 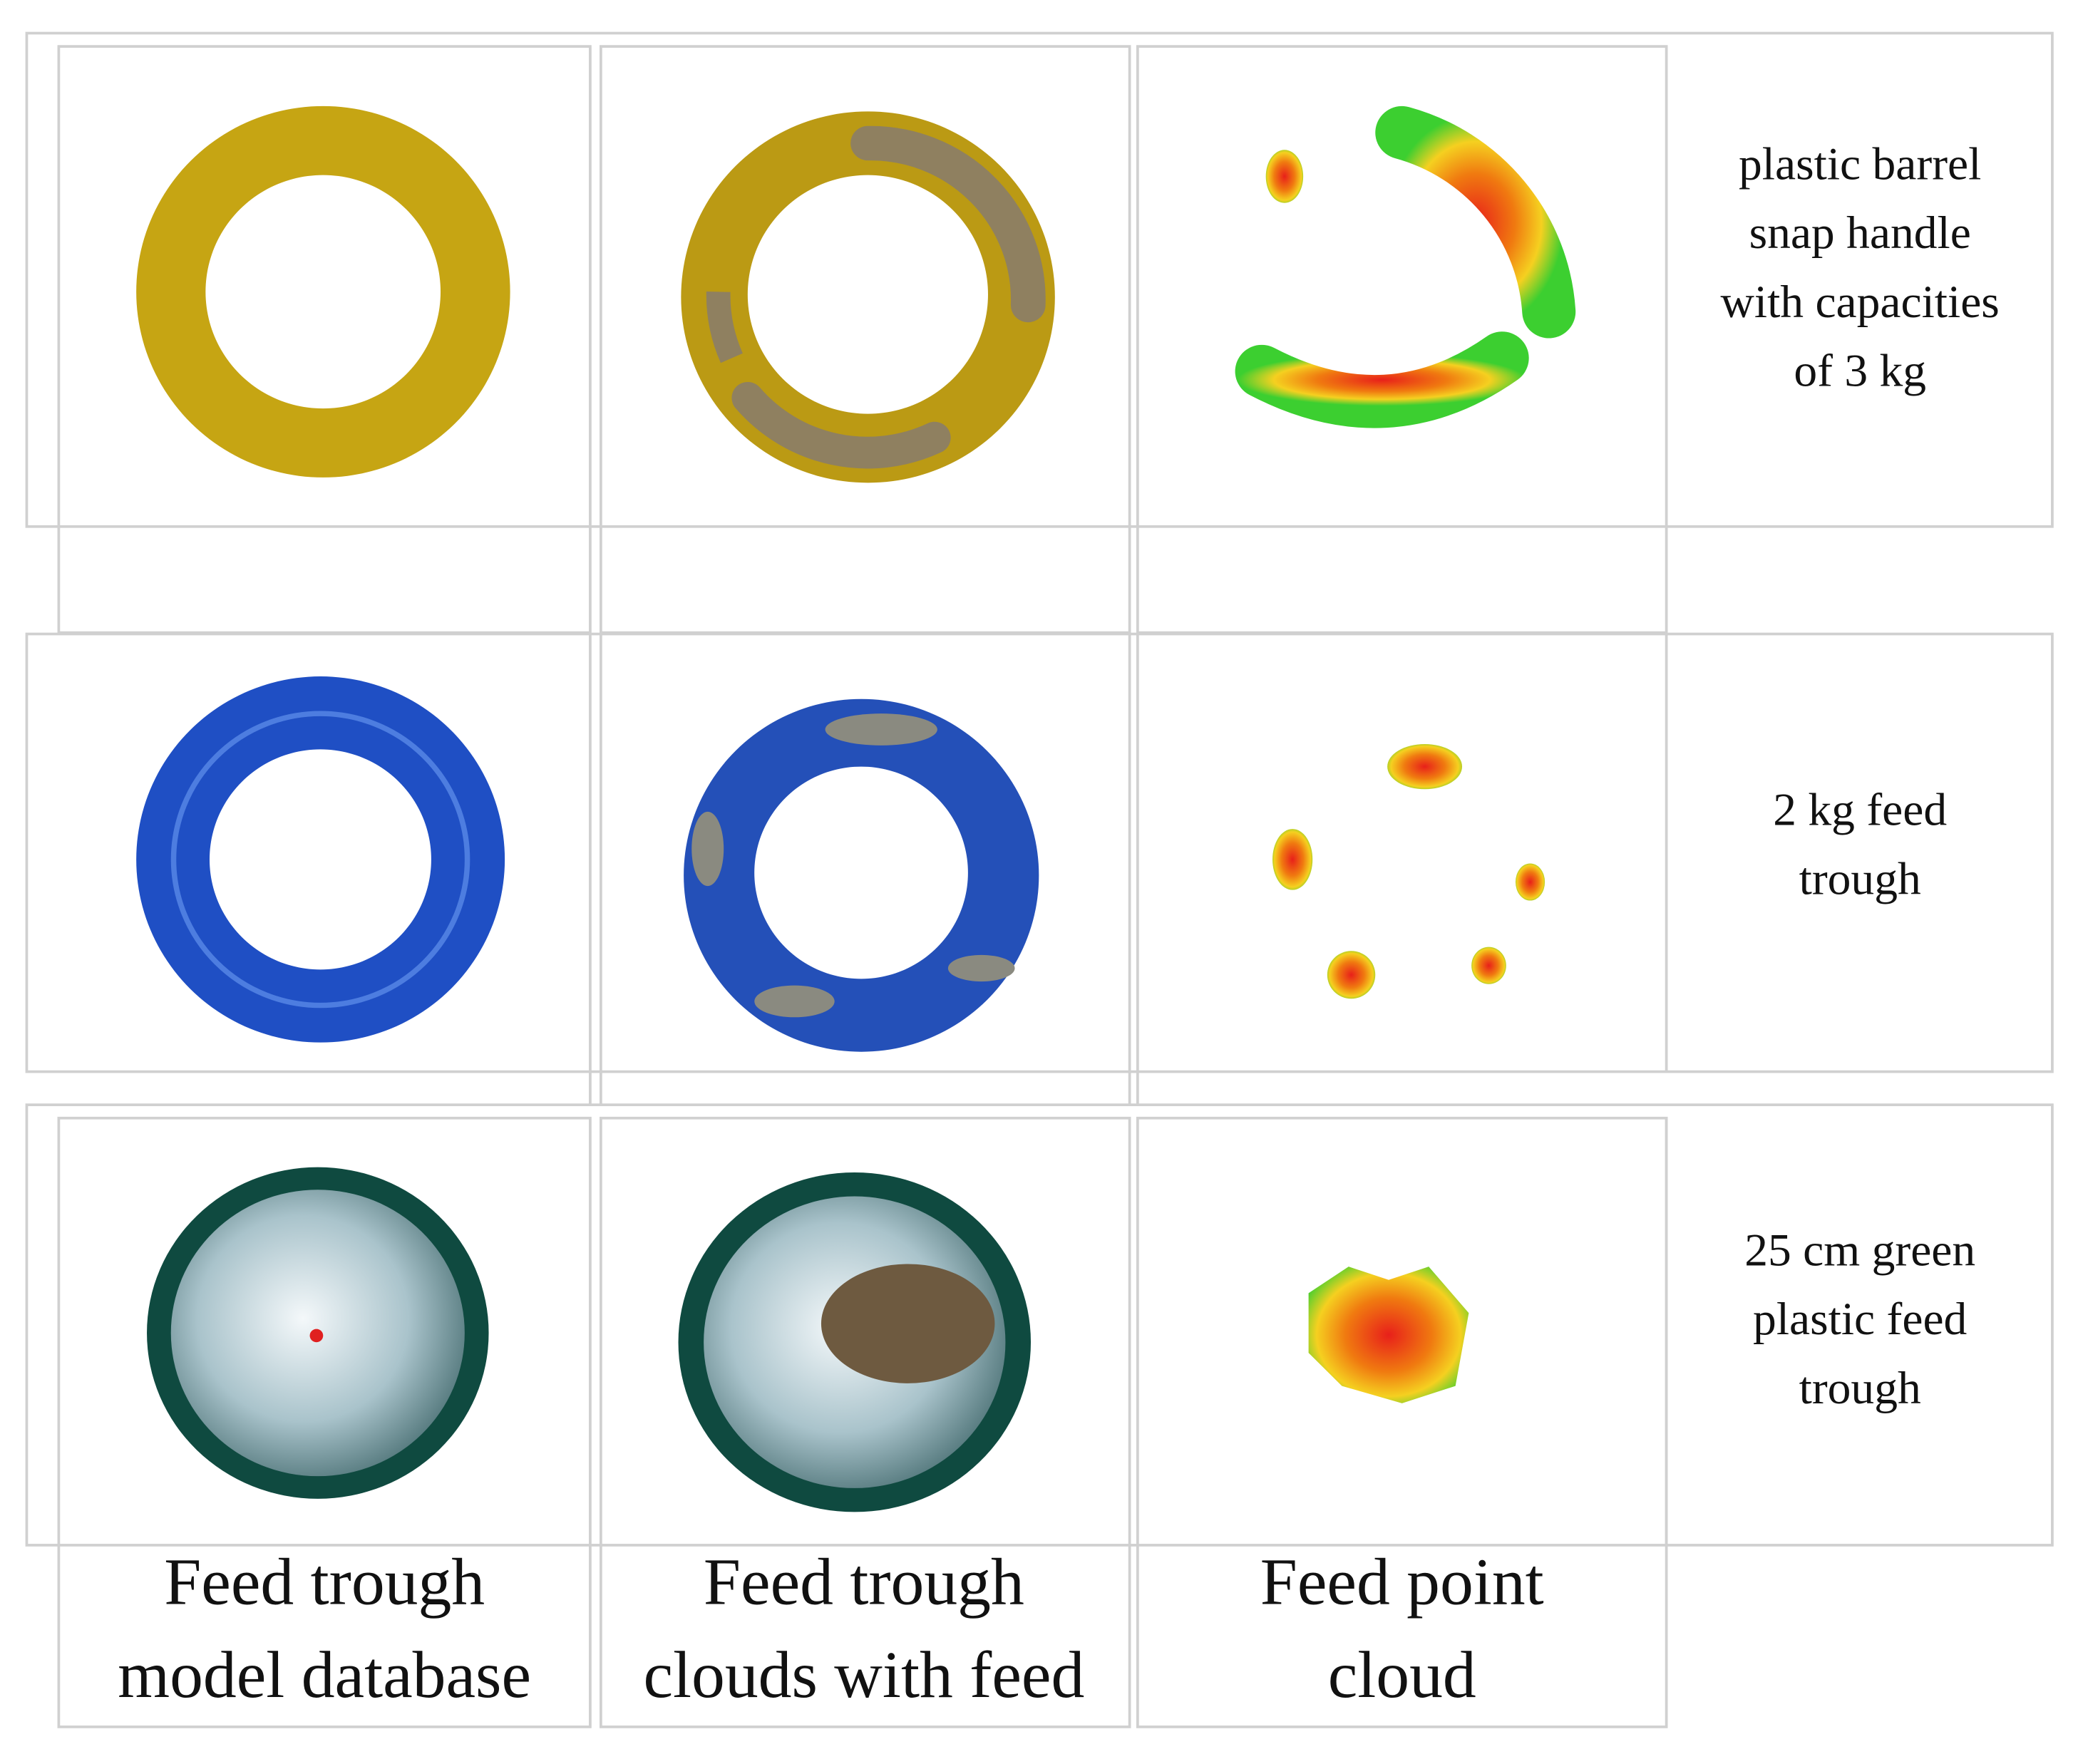 I want to click on yellow-ring, so click(x=595, y=294).